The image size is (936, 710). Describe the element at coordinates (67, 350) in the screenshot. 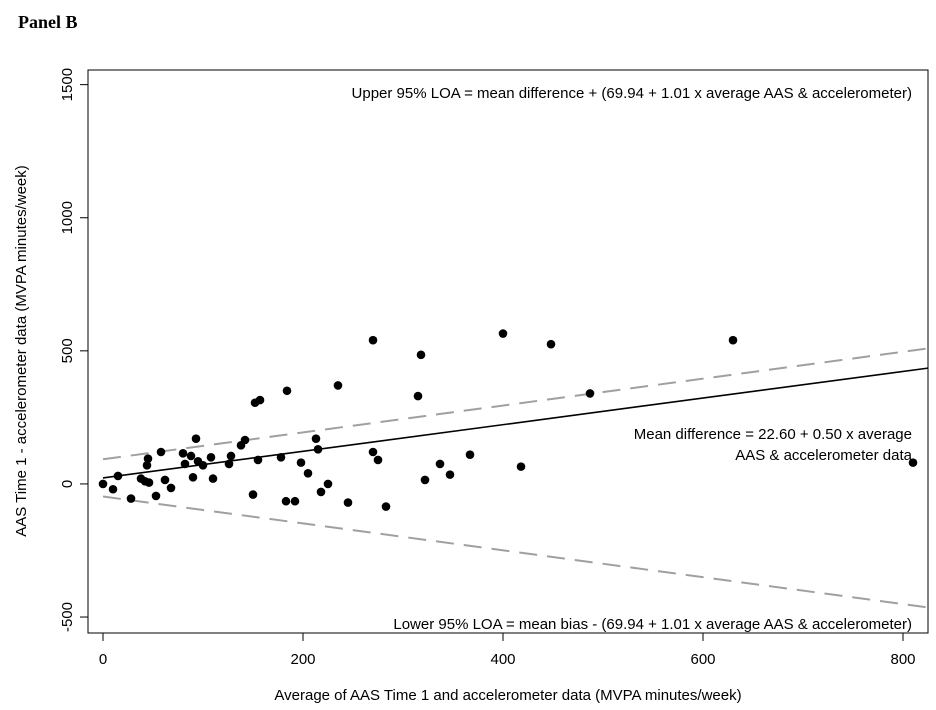

I see `y-tick-label: 500` at that location.